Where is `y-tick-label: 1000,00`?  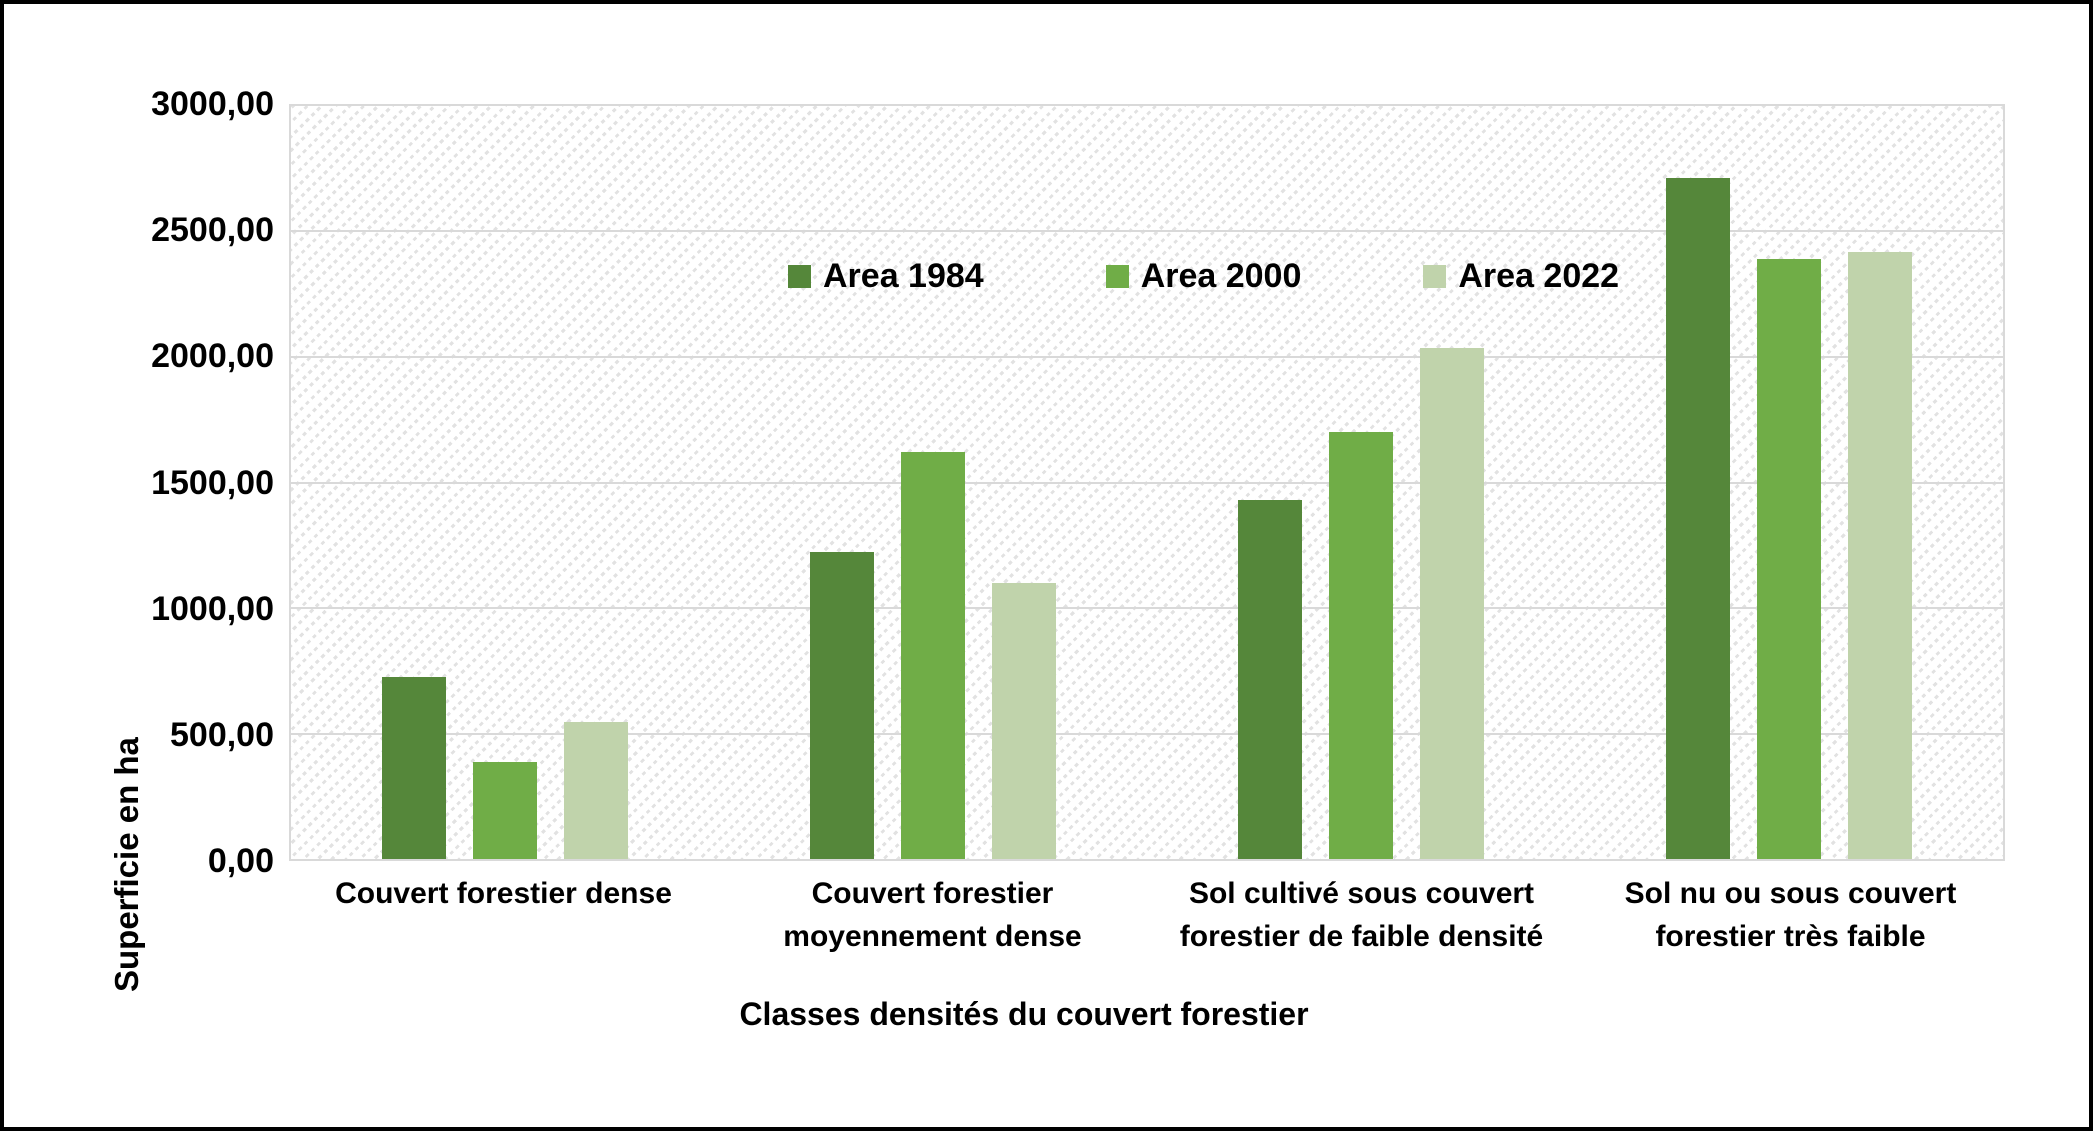
y-tick-label: 1000,00 is located at coordinates (212, 608).